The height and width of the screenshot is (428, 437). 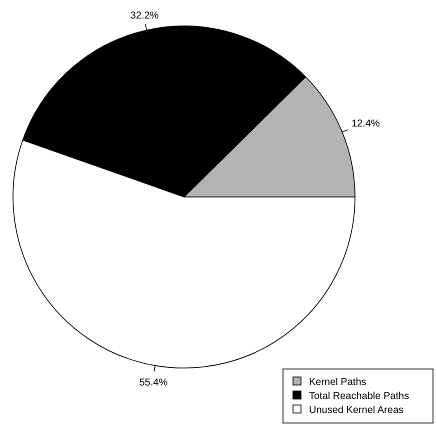 I want to click on legend-label: Total Reachable Paths, so click(x=359, y=396).